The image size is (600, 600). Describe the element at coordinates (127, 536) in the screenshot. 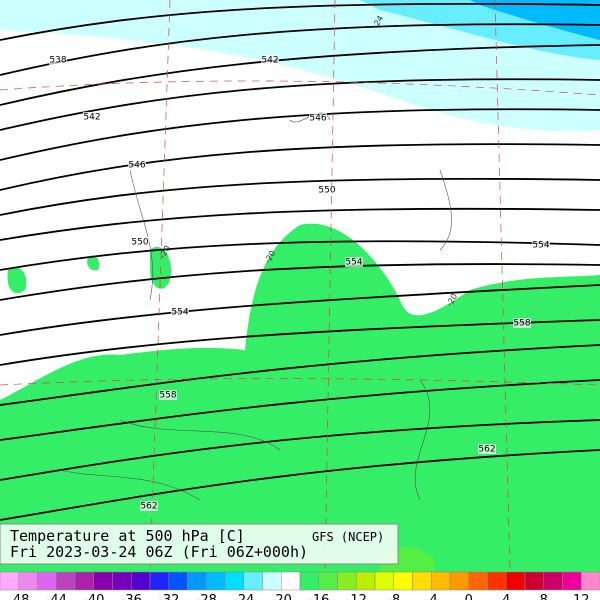

I see `title: Temperature at 500 hPa [C]` at that location.